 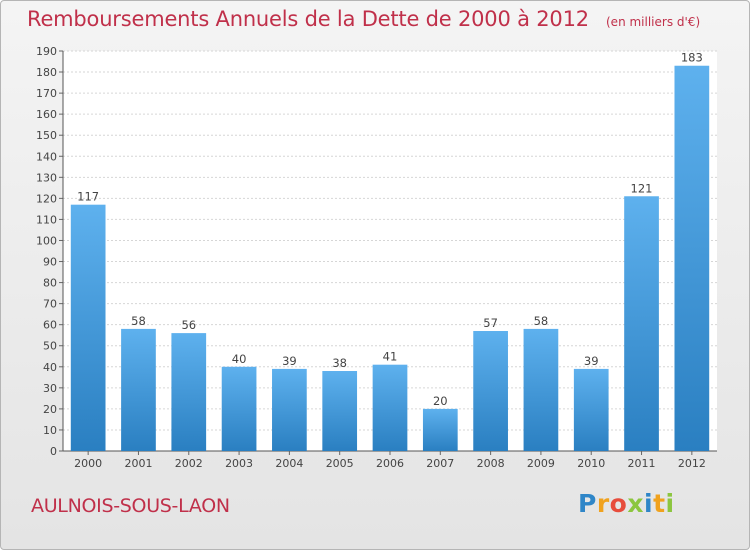 I want to click on bar-value-label: 41, so click(x=390, y=357).